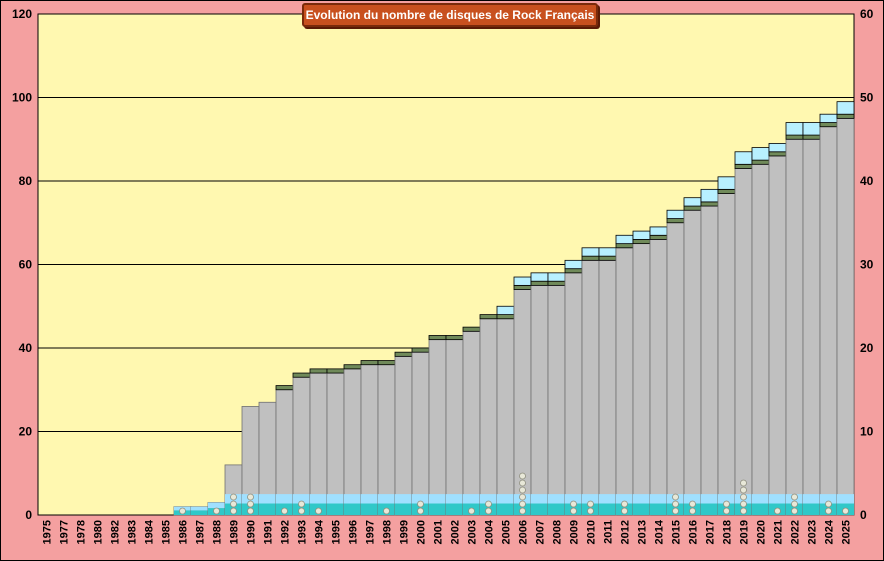  What do you see at coordinates (269, 532) in the screenshot?
I see `x-tick-label: 1991` at bounding box center [269, 532].